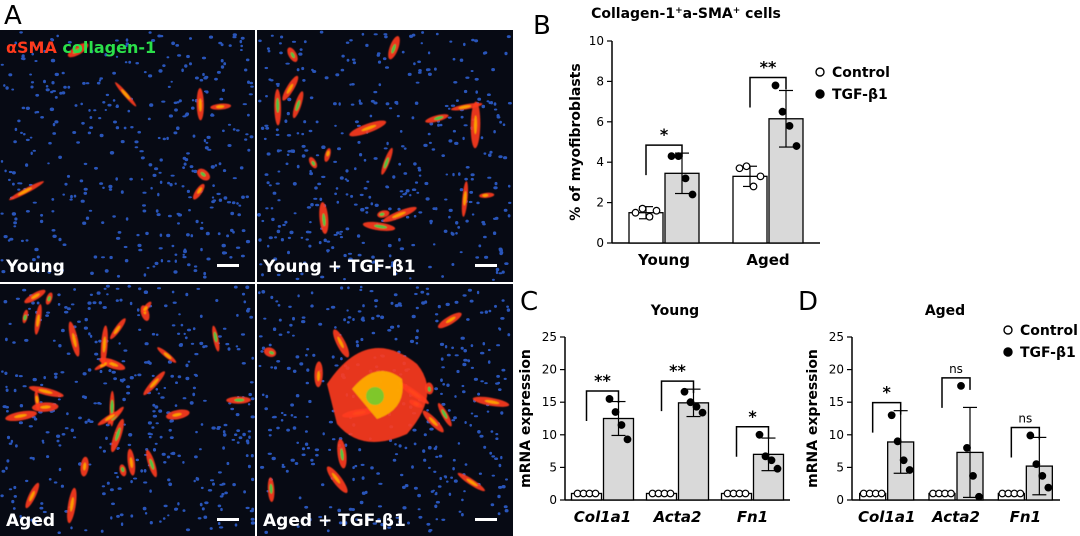 Image resolution: width=1080 pixels, height=536 pixels. What do you see at coordinates (820, 94) in the screenshot?
I see `legend-marker` at bounding box center [820, 94].